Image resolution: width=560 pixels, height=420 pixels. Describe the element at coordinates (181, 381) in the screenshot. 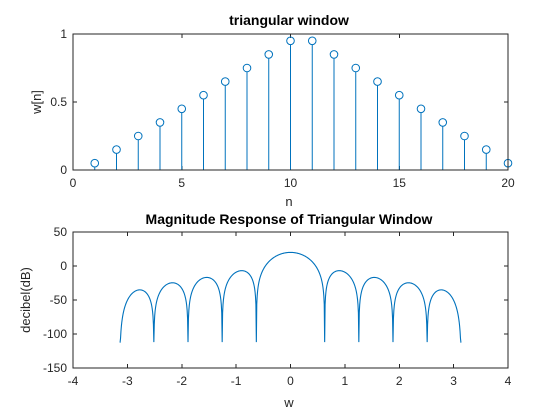

I see `magnitude-plot-xtick-label: -2` at that location.